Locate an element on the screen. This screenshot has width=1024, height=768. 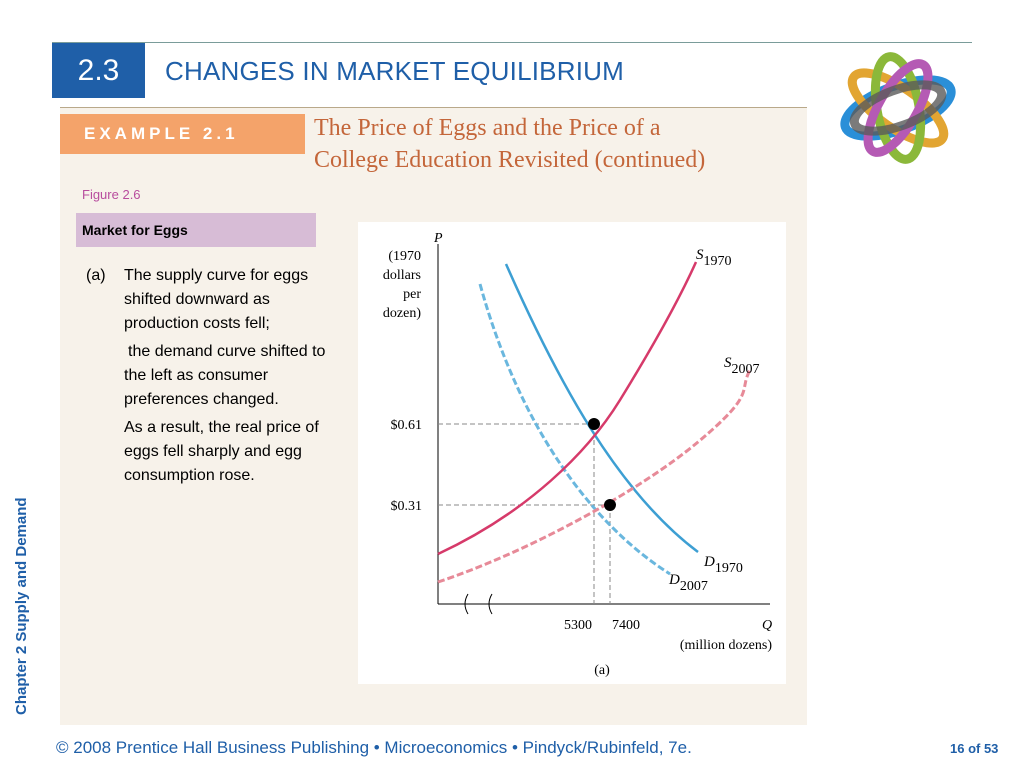
section-number: 2.3 is located at coordinates (98, 70).